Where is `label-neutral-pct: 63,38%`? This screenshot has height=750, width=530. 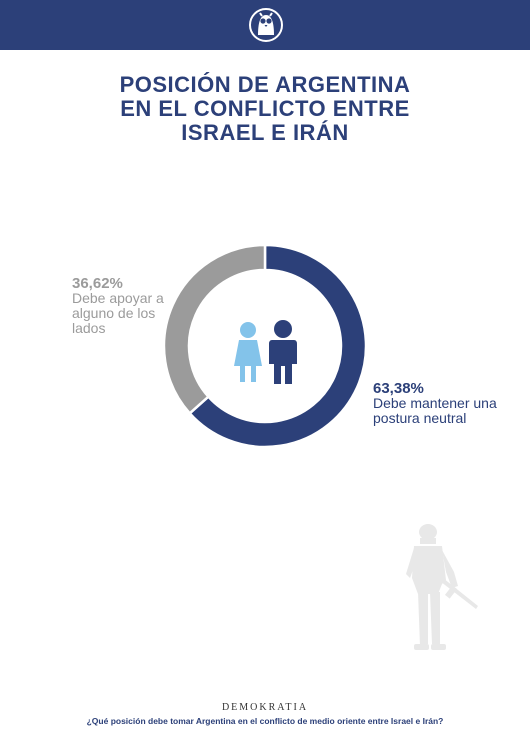 label-neutral-pct: 63,38% is located at coordinates (398, 388).